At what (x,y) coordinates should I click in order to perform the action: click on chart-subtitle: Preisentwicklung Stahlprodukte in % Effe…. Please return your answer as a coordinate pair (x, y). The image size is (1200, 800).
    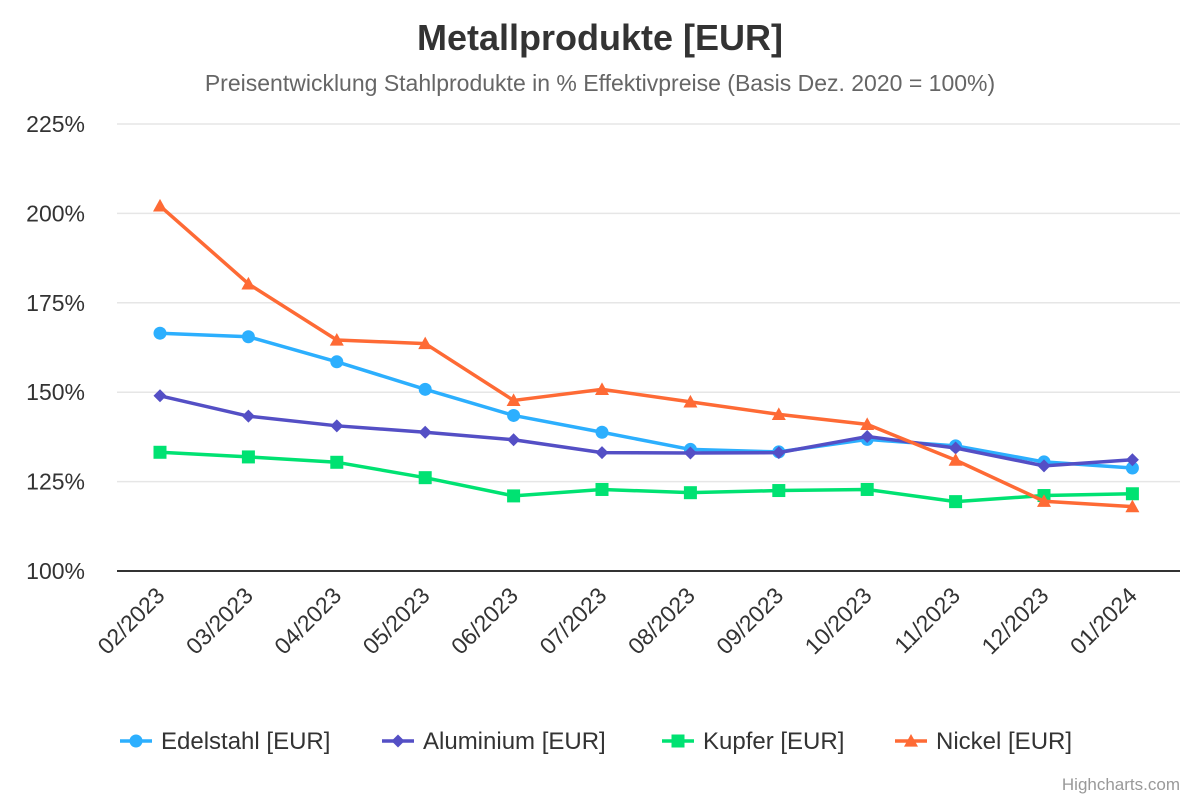
    Looking at the image, I should click on (600, 83).